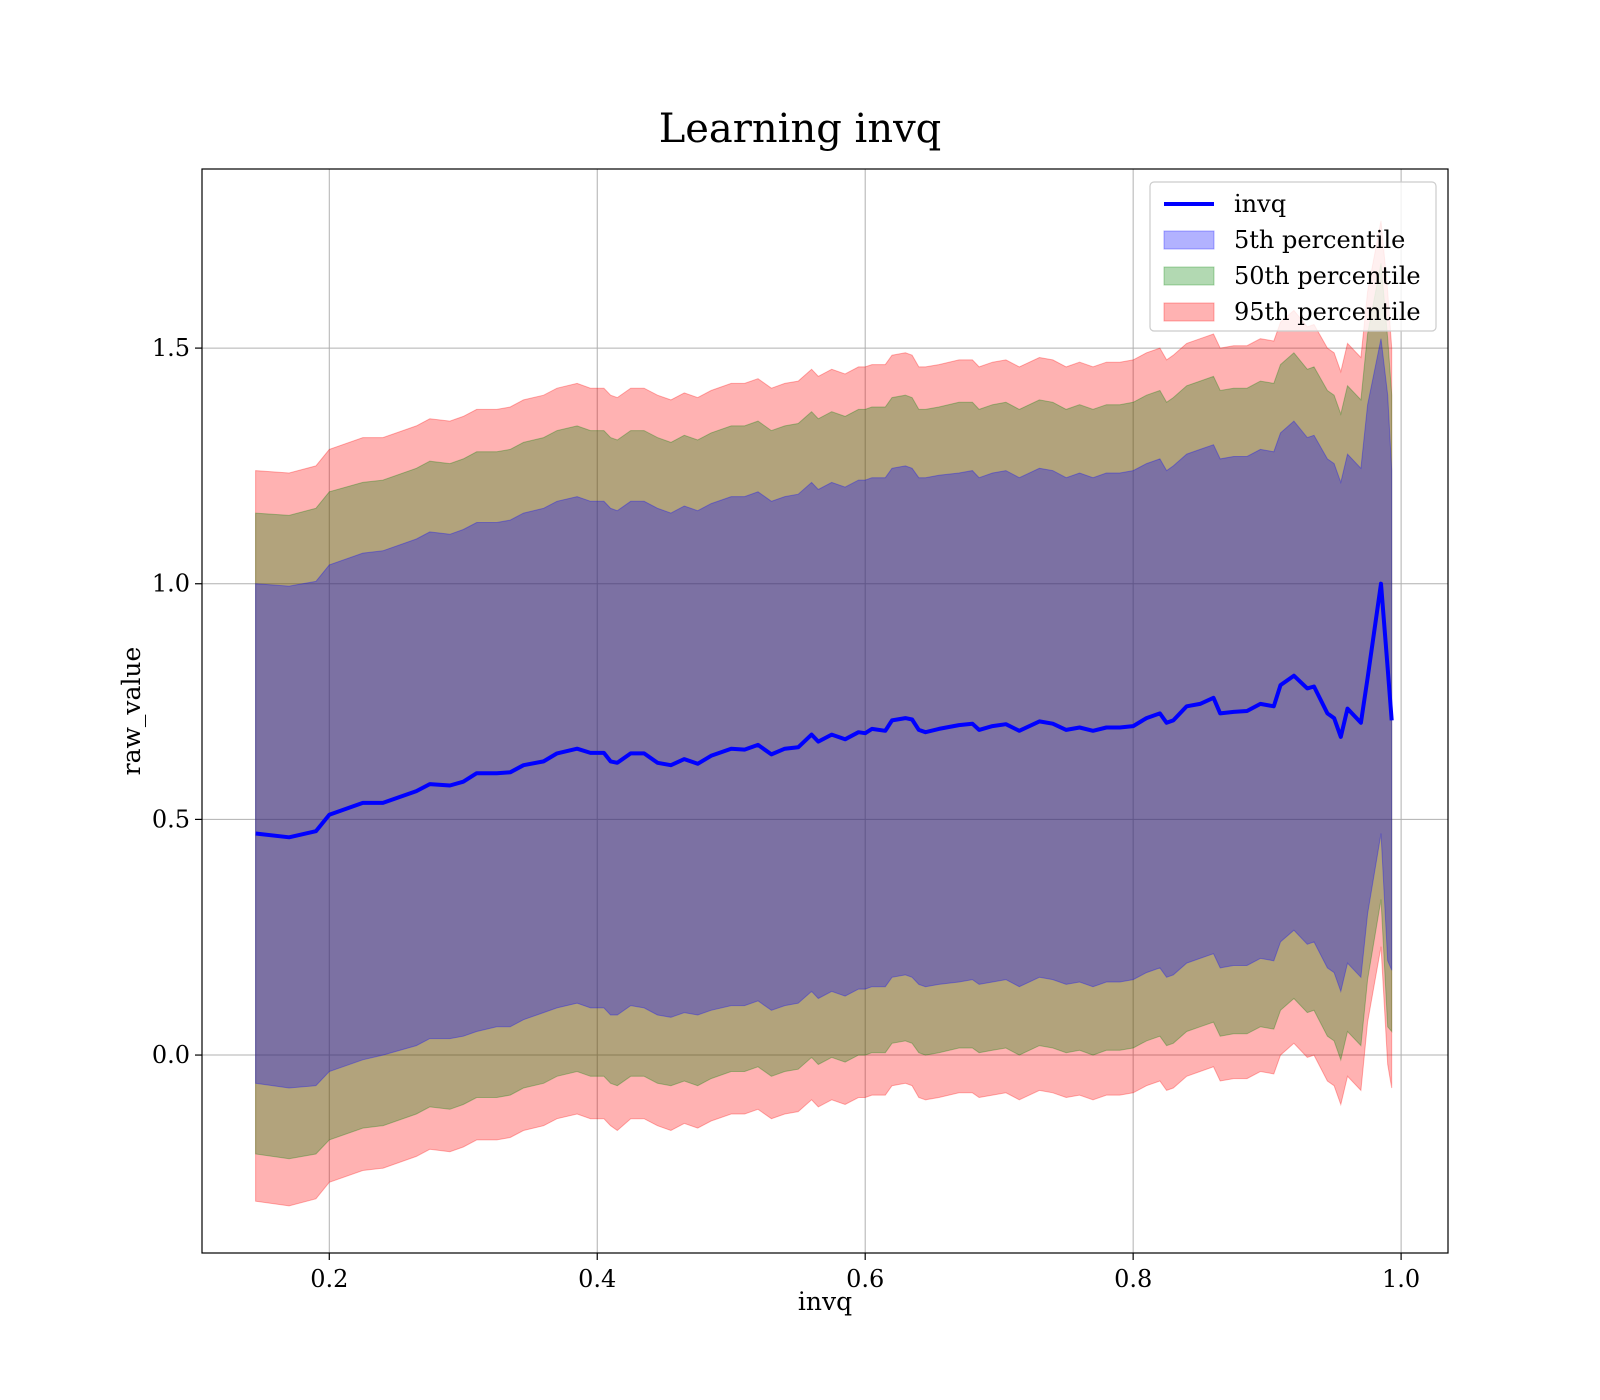 This screenshot has height=1400, width=1600. What do you see at coordinates (1327, 312) in the screenshot?
I see `legend-label: 95th percentile` at bounding box center [1327, 312].